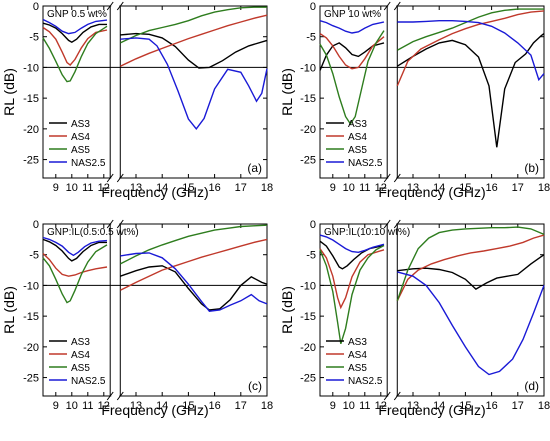  What do you see at coordinates (77, 14) in the screenshot?
I see `panel-title: GNP 0.5 wt%` at bounding box center [77, 14].